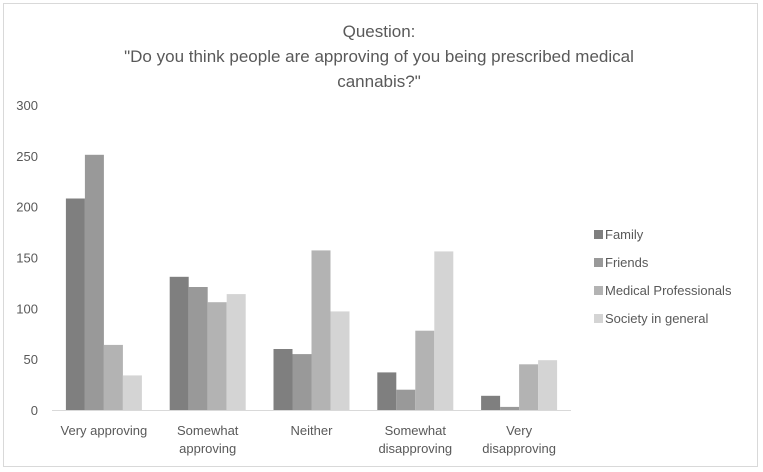  Describe the element at coordinates (627, 262) in the screenshot. I see `legend-label: Friends` at that location.